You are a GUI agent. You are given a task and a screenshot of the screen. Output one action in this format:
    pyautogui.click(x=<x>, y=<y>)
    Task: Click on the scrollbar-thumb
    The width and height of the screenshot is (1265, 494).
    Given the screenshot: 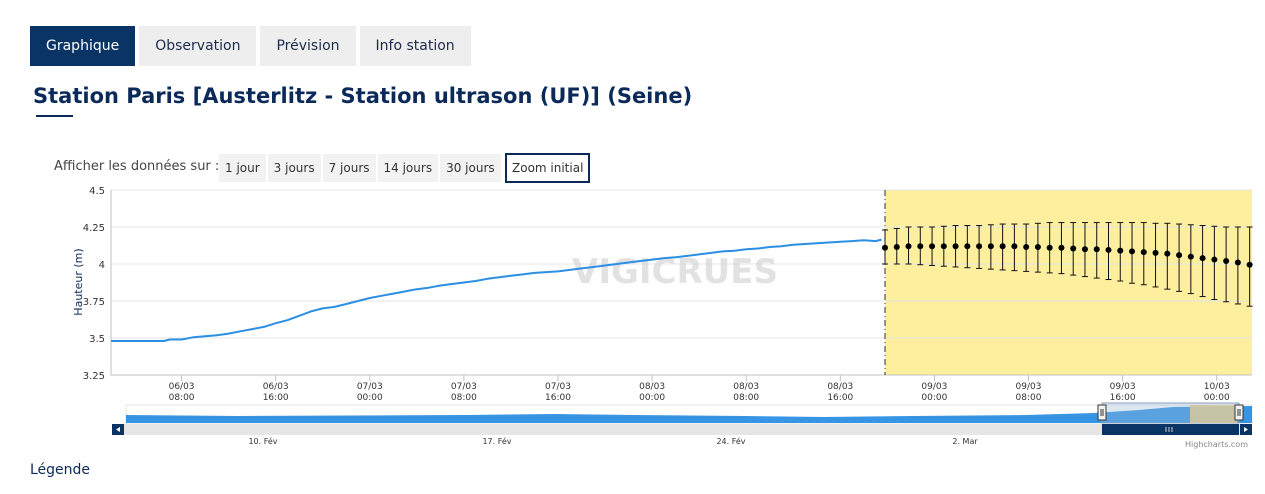 What is the action you would take?
    pyautogui.click(x=1170, y=429)
    